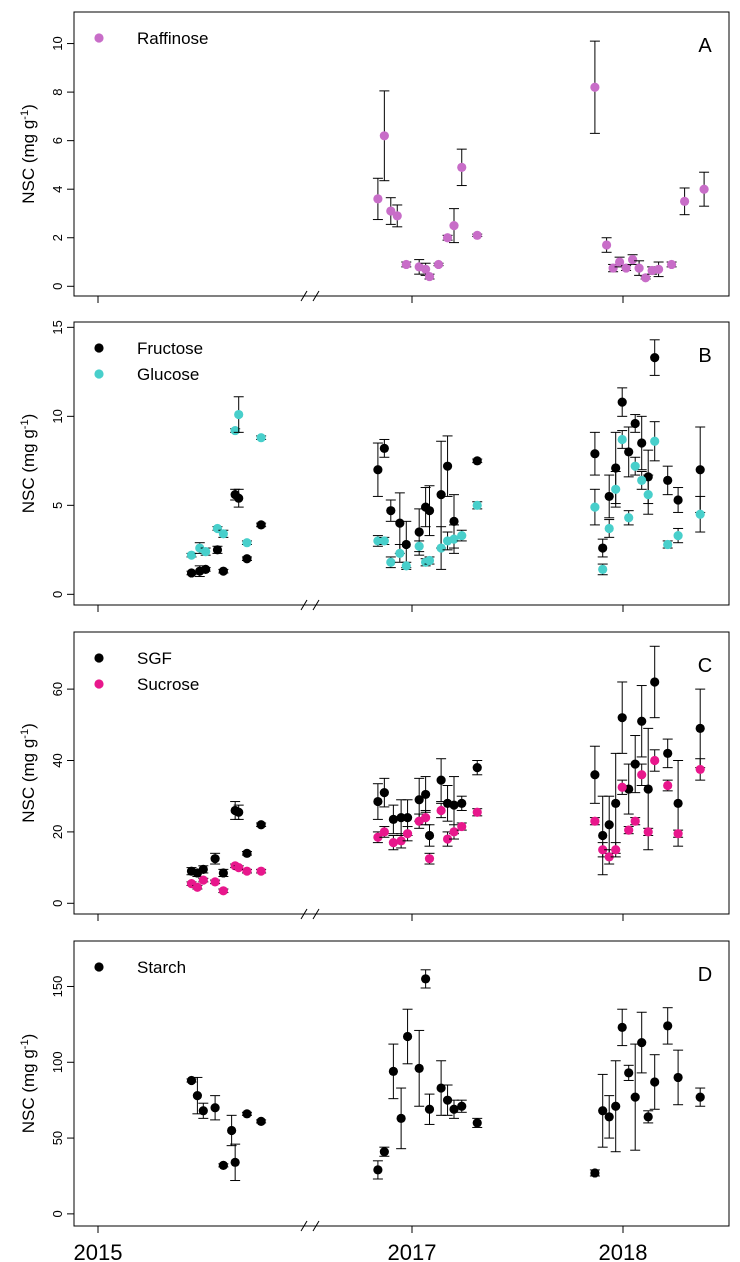 This screenshot has width=740, height=1262. Describe the element at coordinates (623, 1251) in the screenshot. I see `x-axis-year-label: 2018` at that location.